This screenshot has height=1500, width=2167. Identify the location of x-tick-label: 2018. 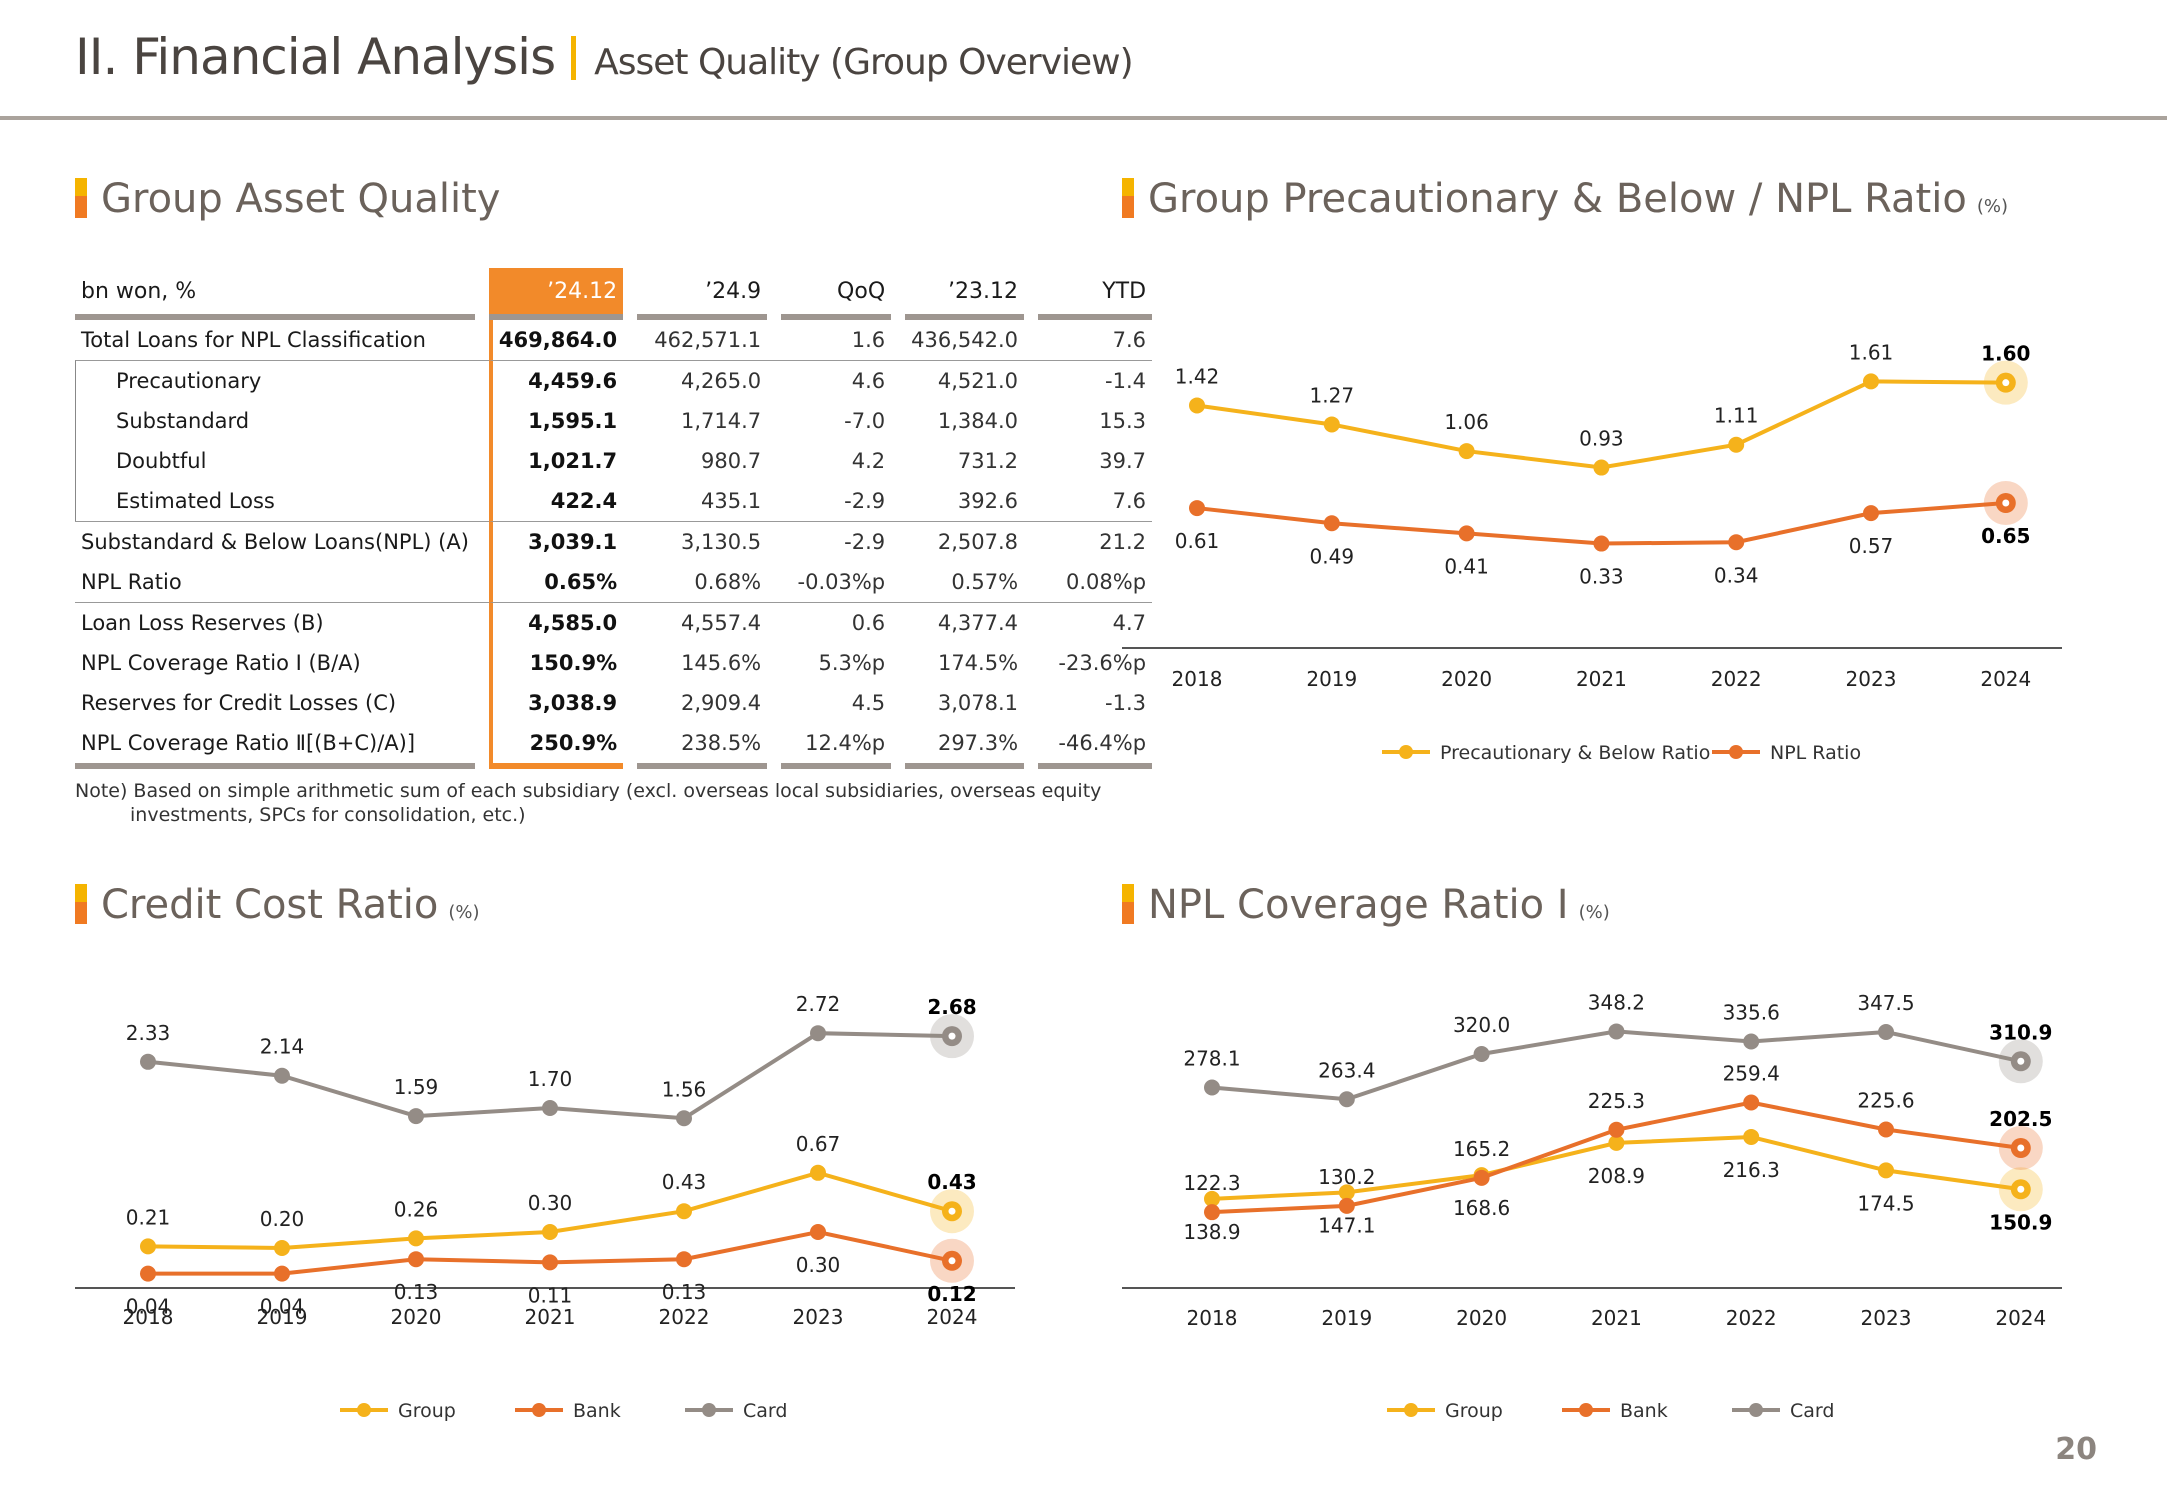
(1197, 679).